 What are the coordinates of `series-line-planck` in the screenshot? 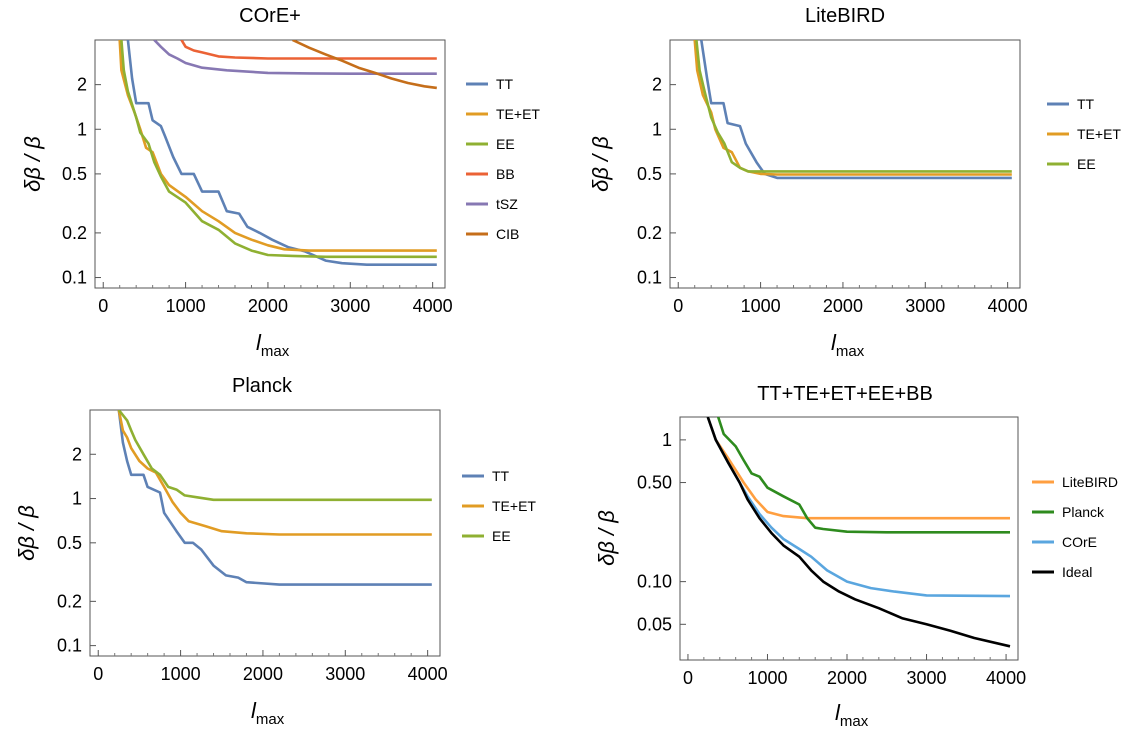 It's located at (863, 475).